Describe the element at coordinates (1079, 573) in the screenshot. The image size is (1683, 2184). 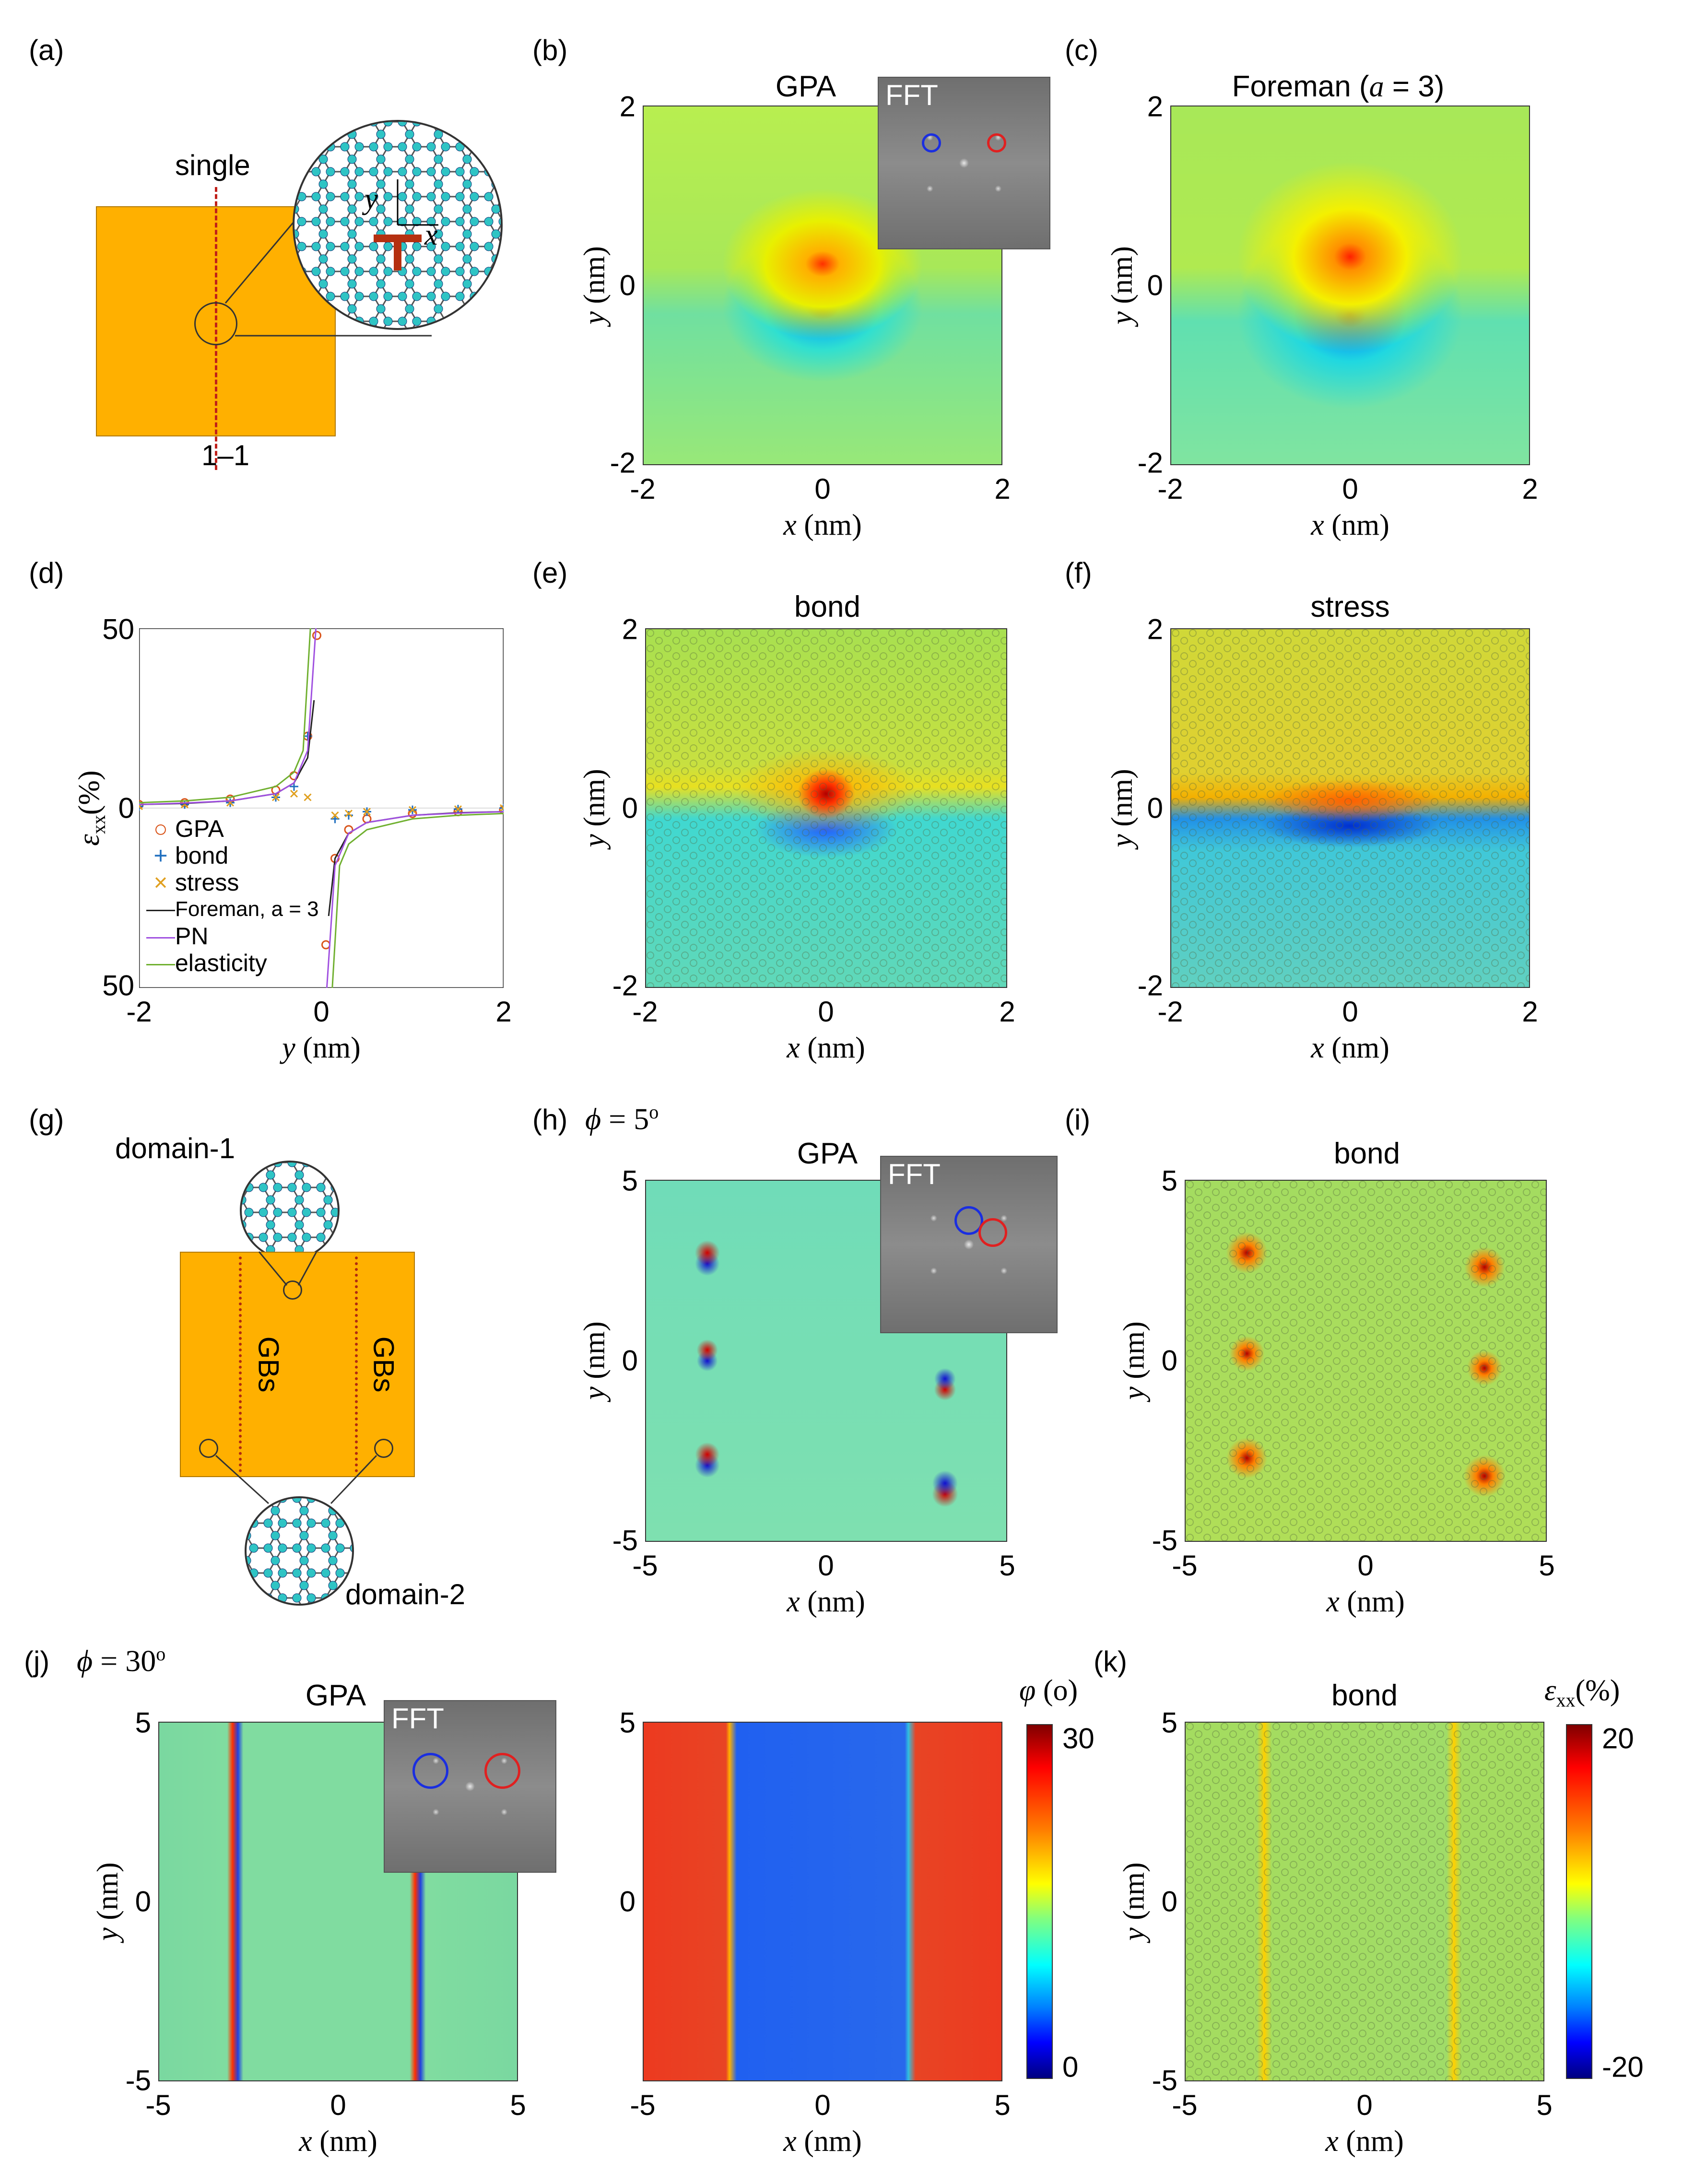
I see `panel-label-f: (f)` at that location.